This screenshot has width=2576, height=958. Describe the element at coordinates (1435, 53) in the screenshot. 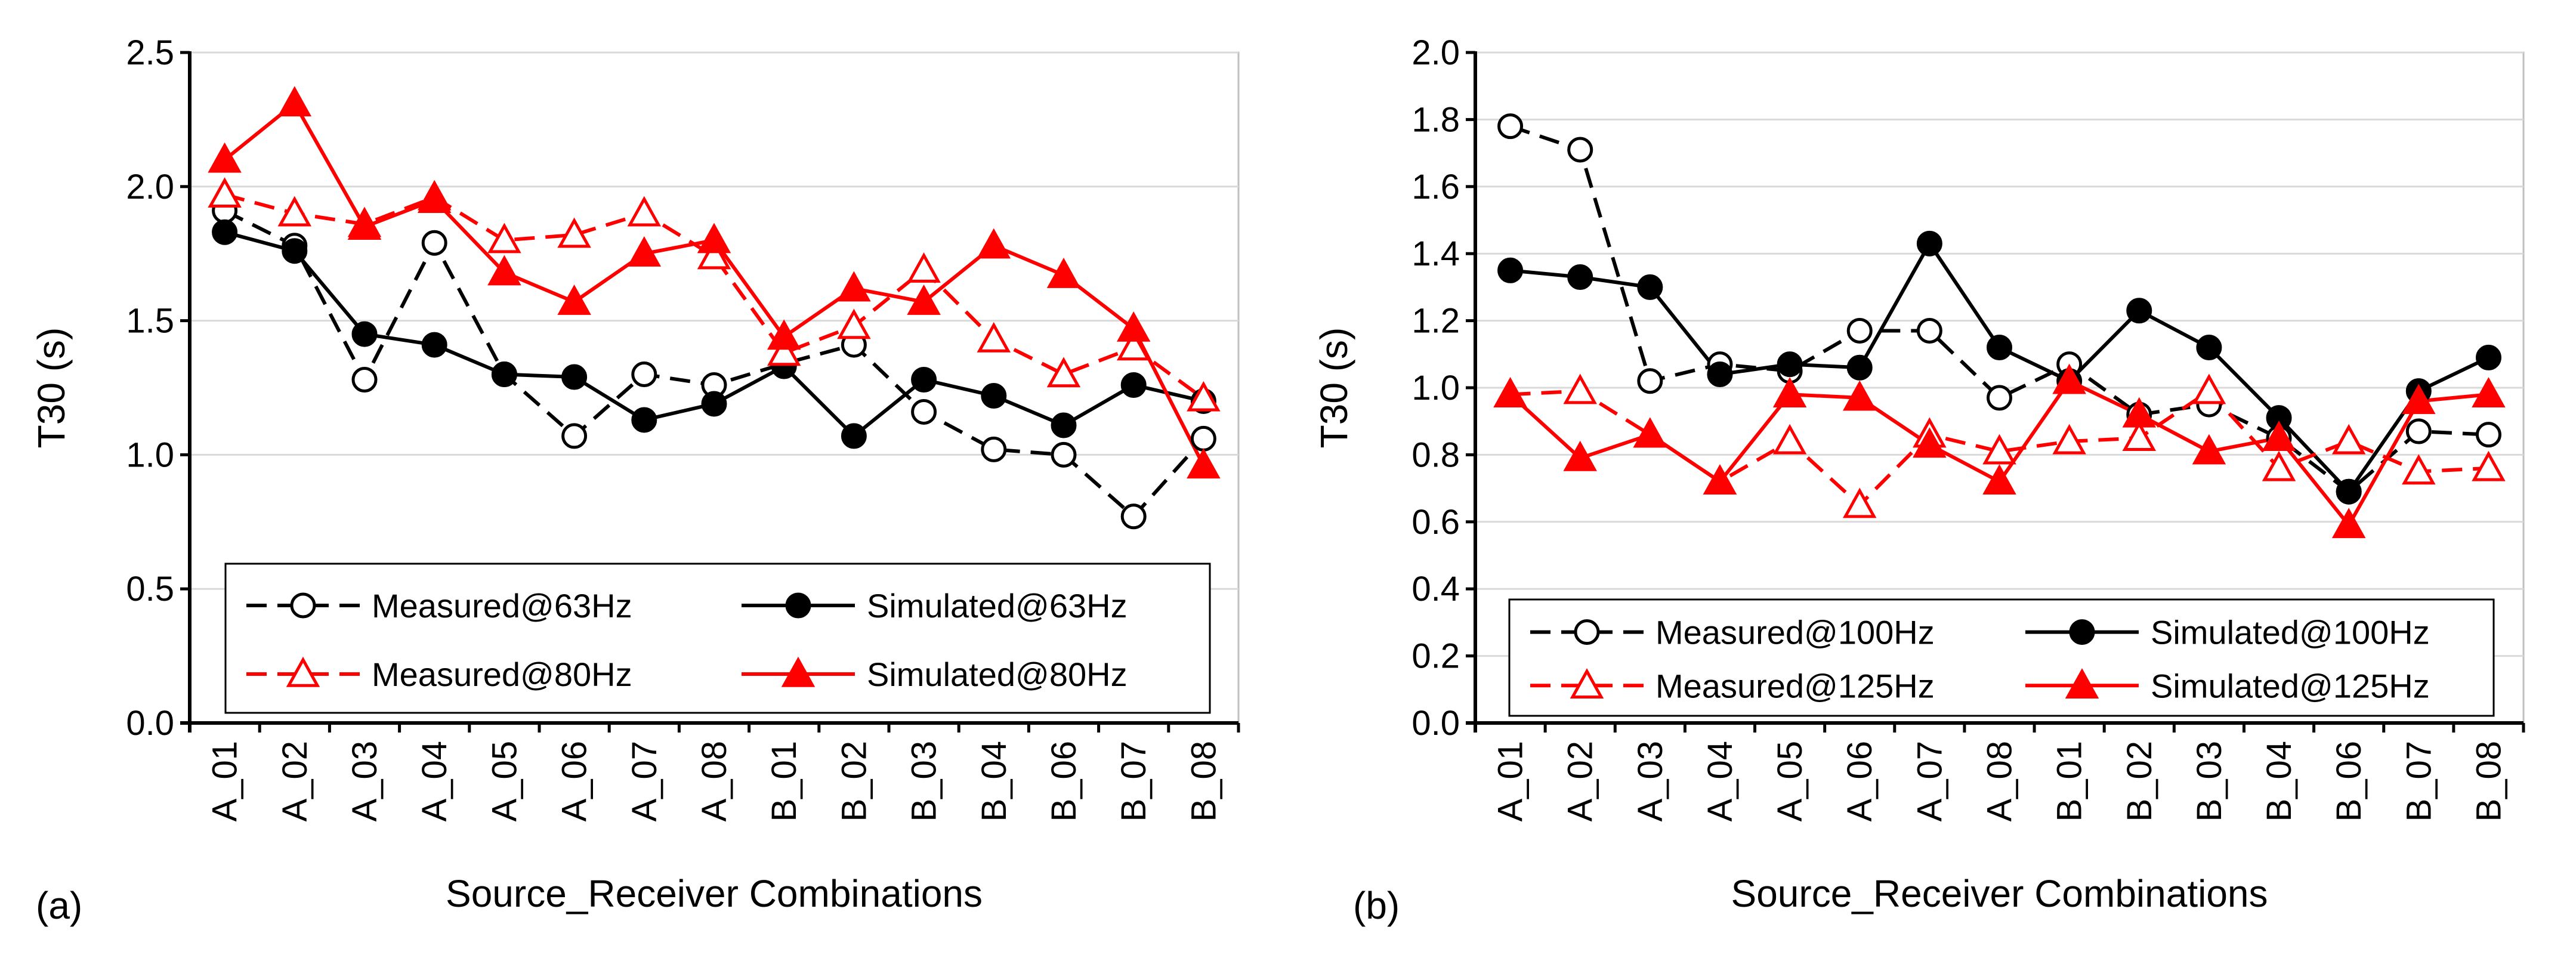

I see `y-tick-label: 2.0` at that location.